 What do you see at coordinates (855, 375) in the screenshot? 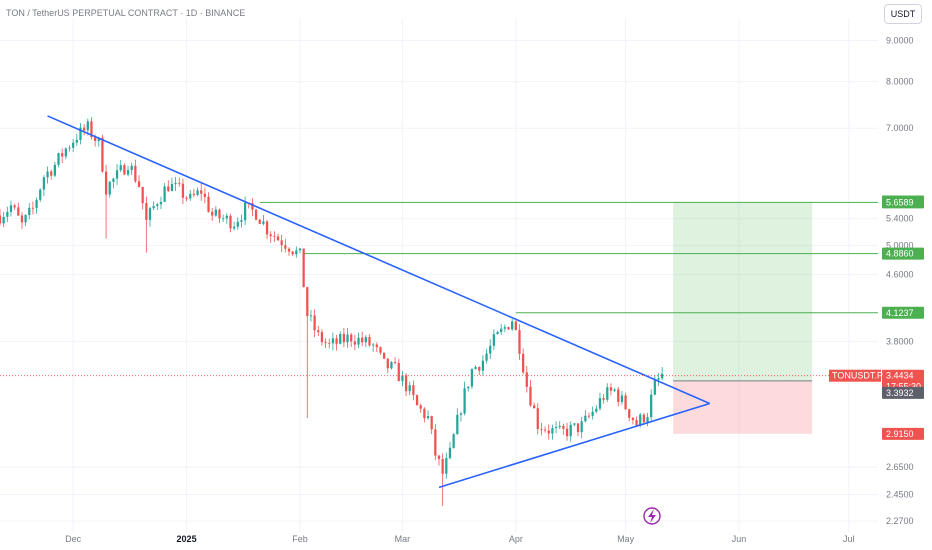
I see `symbol-tag-bg` at bounding box center [855, 375].